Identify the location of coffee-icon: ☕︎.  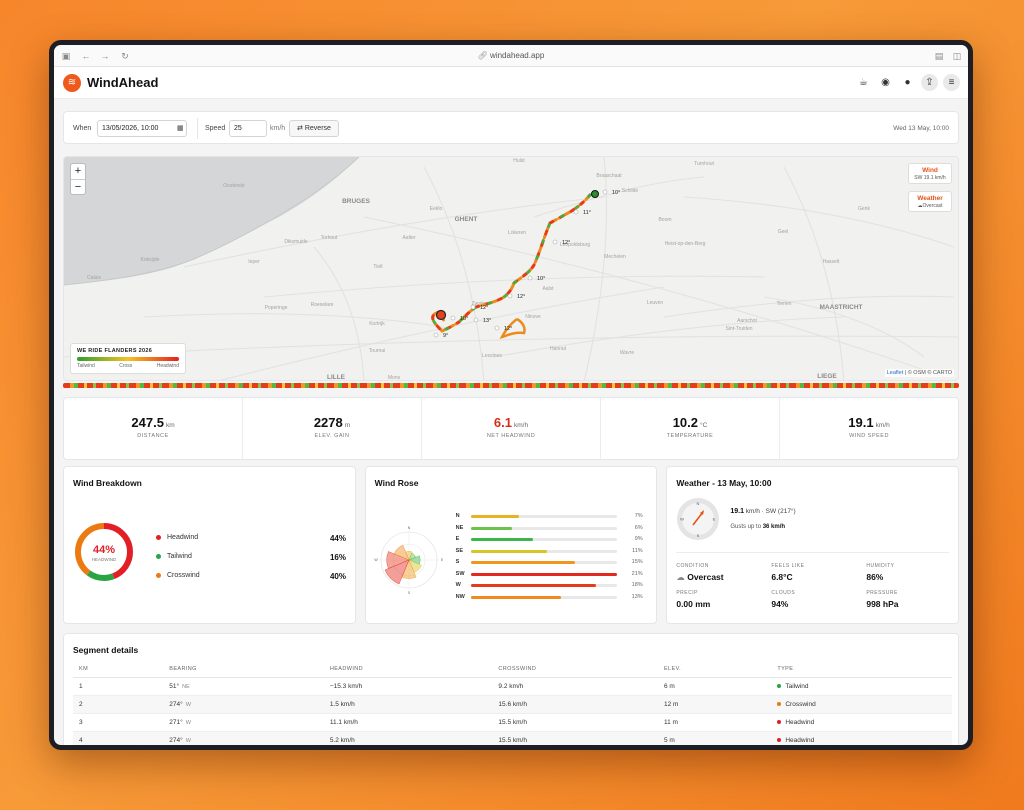
(863, 82).